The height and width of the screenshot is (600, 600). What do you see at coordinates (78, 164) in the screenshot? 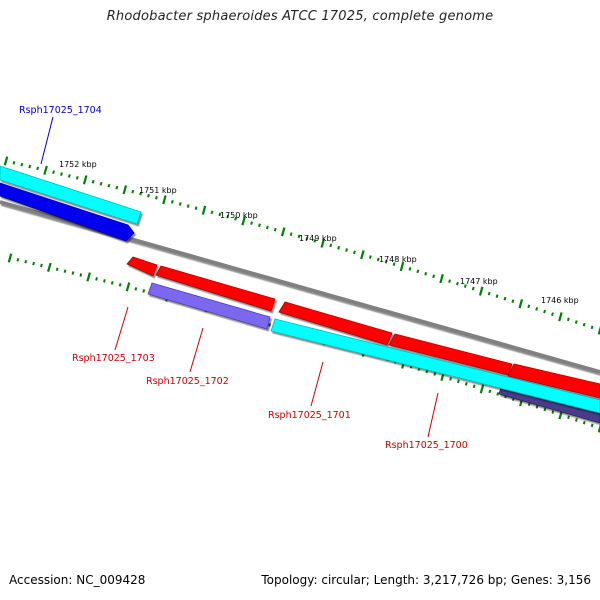
I see `scale-label-1752: 1752 kbp` at bounding box center [78, 164].